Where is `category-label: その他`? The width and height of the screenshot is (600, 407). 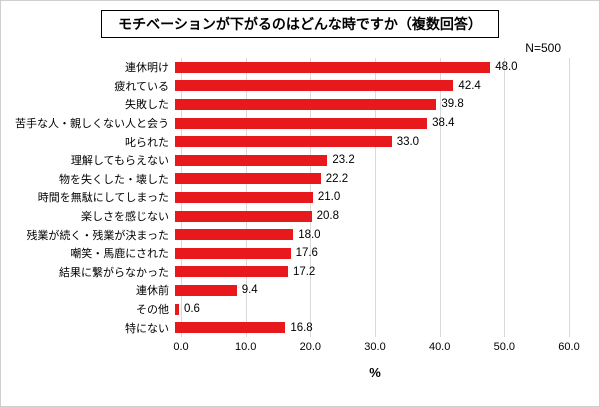 category-label: その他 is located at coordinates (152, 310).